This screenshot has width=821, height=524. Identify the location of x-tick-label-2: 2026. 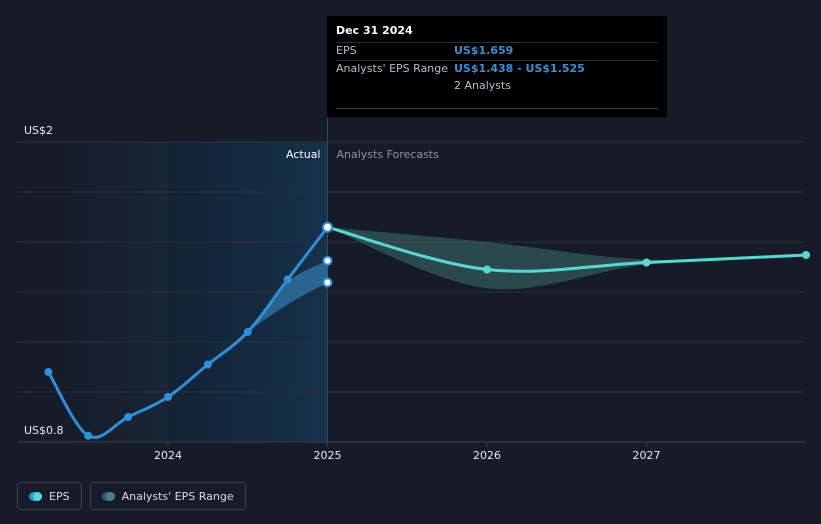
(487, 455).